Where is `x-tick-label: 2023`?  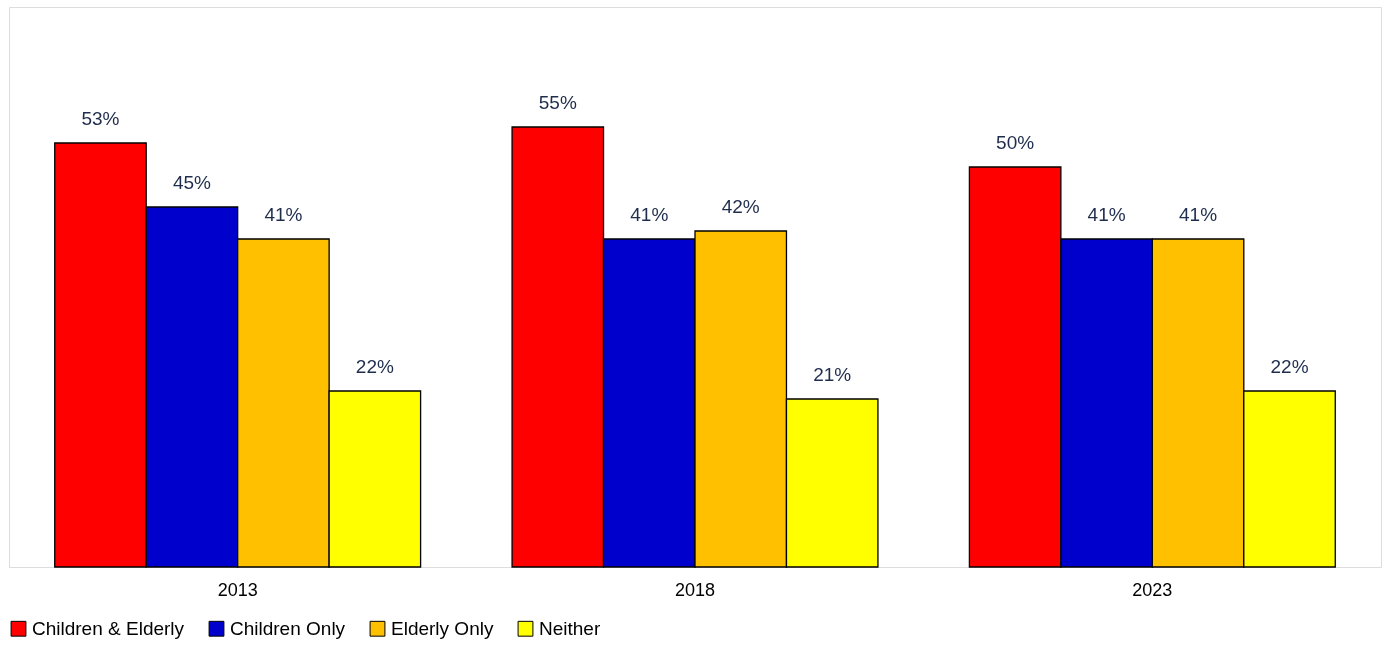 x-tick-label: 2023 is located at coordinates (1152, 589).